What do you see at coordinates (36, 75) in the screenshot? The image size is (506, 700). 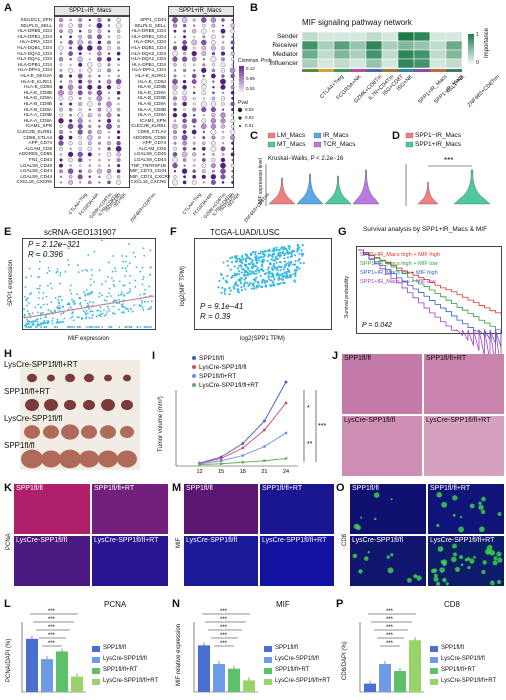 I see `row-label: HLA-E_NKG2A` at bounding box center [36, 75].